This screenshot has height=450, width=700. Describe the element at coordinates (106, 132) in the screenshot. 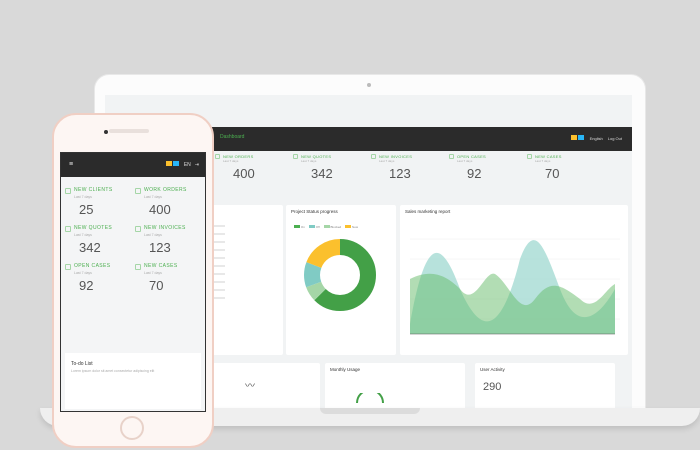

I see `phone-camera` at that location.